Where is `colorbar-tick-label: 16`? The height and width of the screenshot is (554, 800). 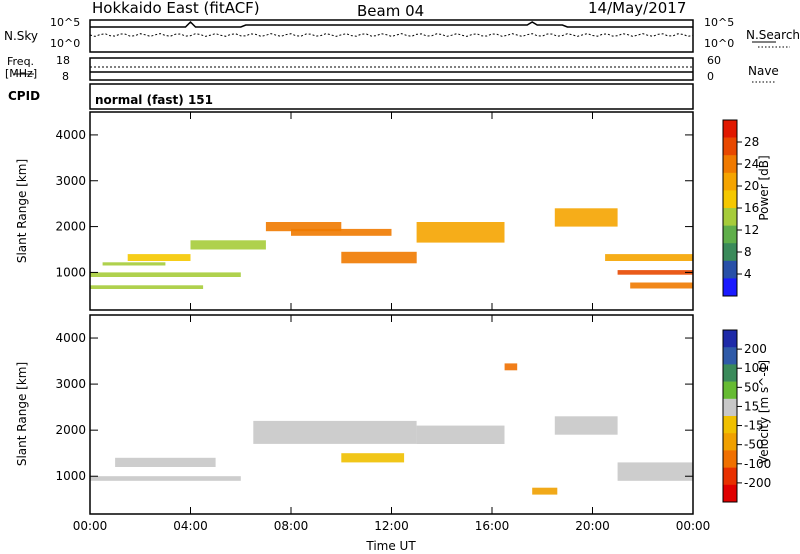
colorbar-tick-label: 16 is located at coordinates (751, 208).